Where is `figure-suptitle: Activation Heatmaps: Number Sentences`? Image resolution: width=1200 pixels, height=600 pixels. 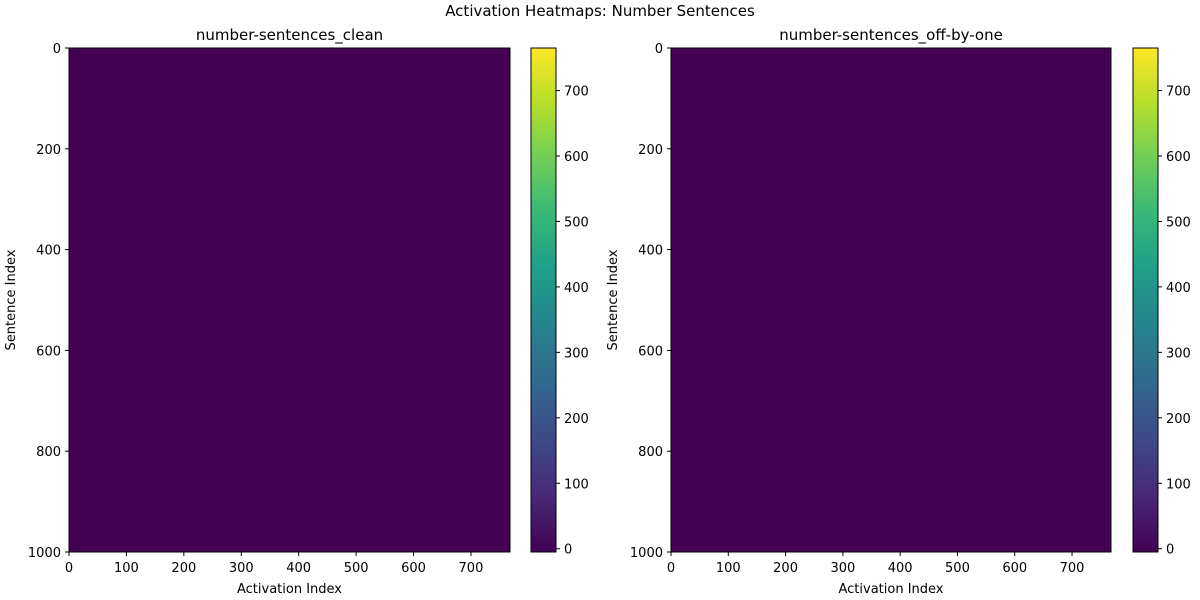 figure-suptitle: Activation Heatmaps: Number Sentences is located at coordinates (600, 11).